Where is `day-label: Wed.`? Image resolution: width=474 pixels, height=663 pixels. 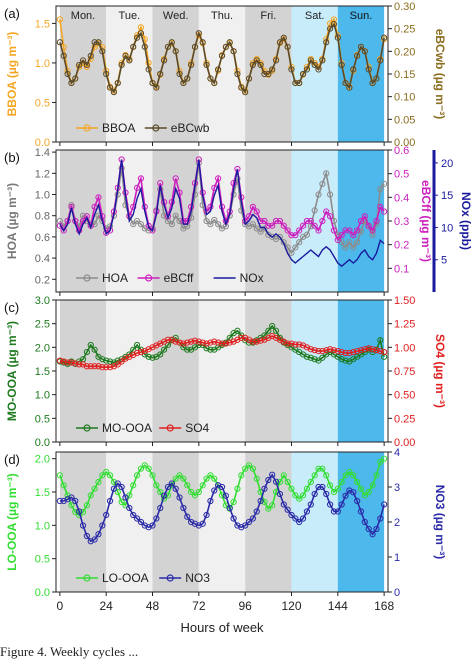 day-label: Wed. is located at coordinates (175, 16).